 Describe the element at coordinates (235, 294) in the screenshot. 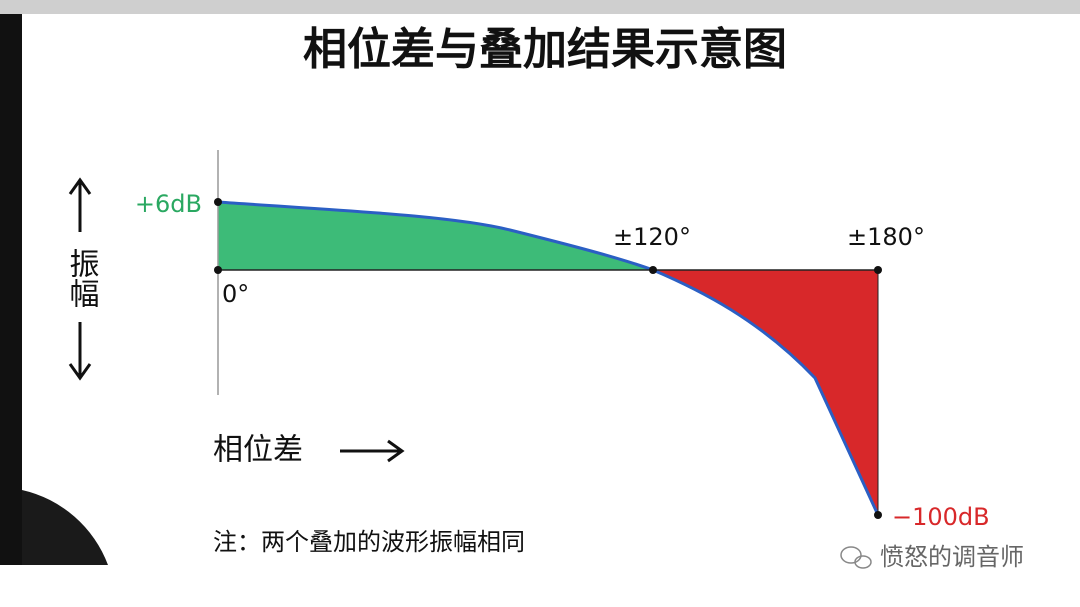

I see `origin-label: 0°` at that location.